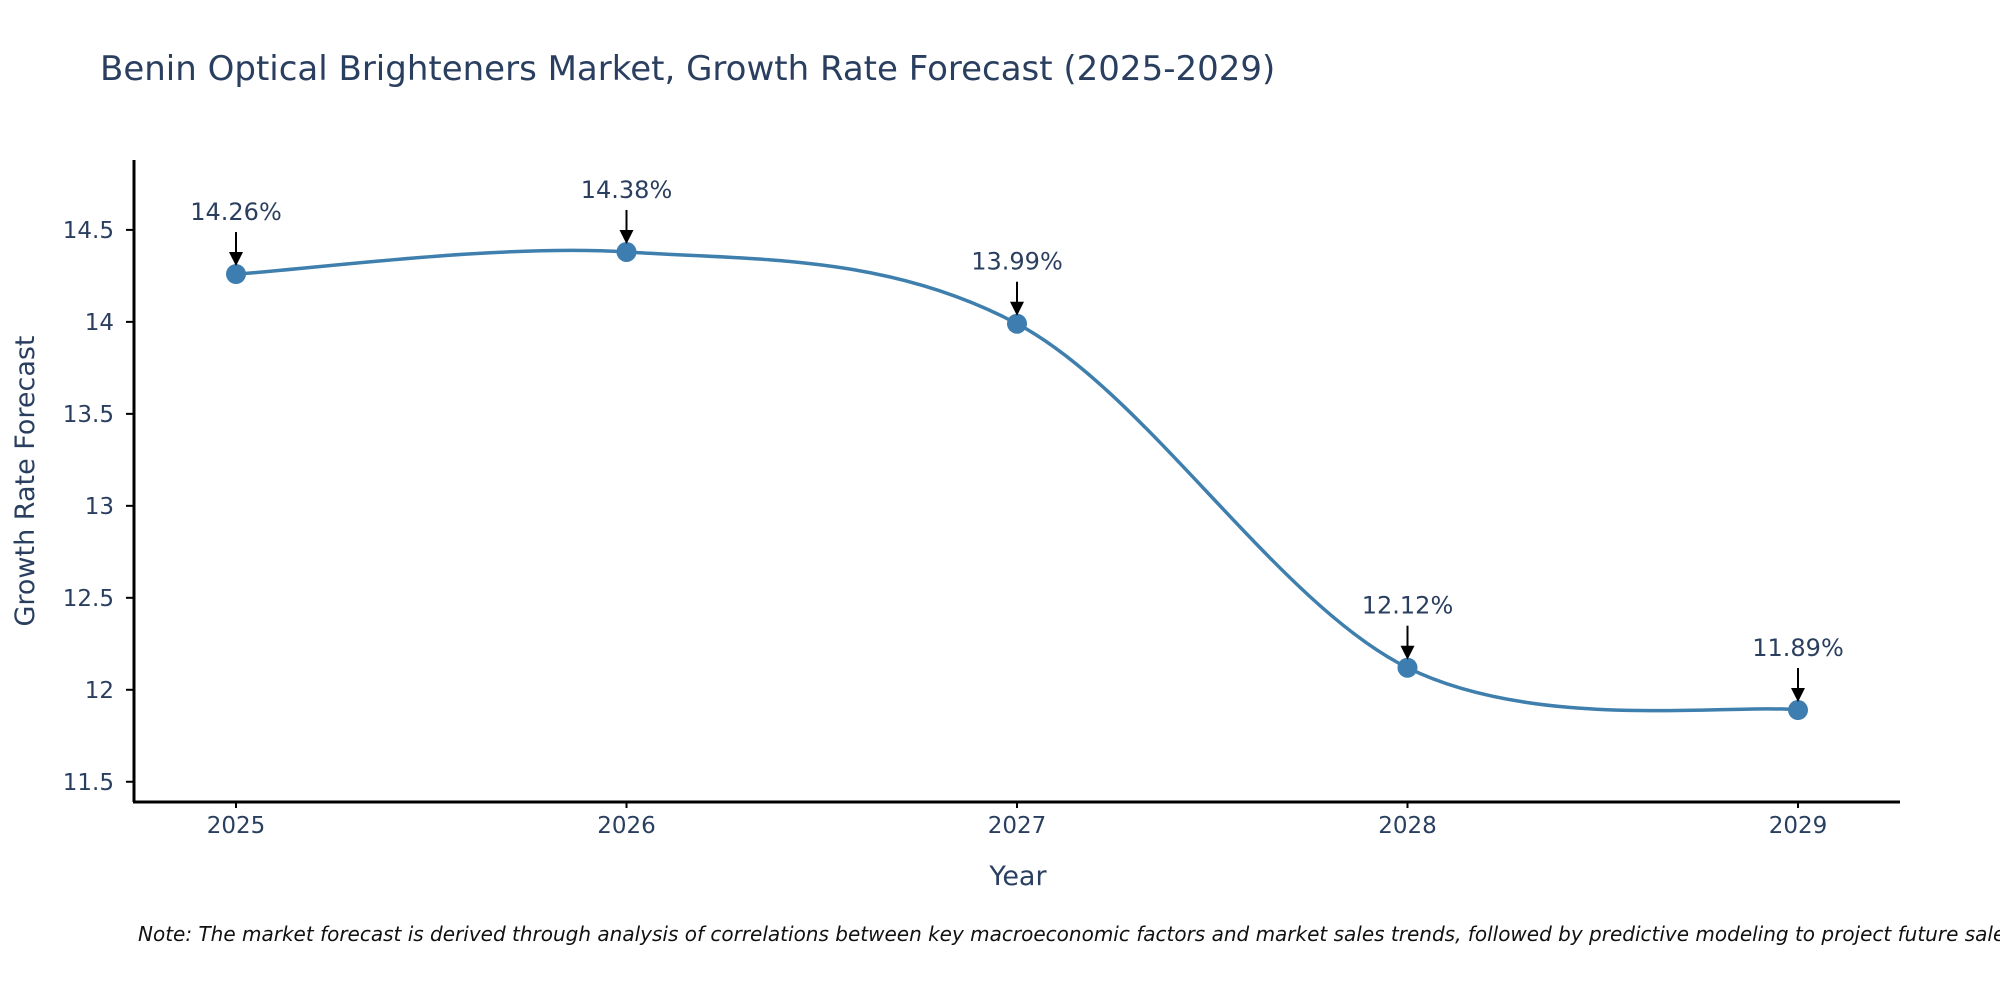  I want to click on data-label: 14.38%, so click(627, 190).